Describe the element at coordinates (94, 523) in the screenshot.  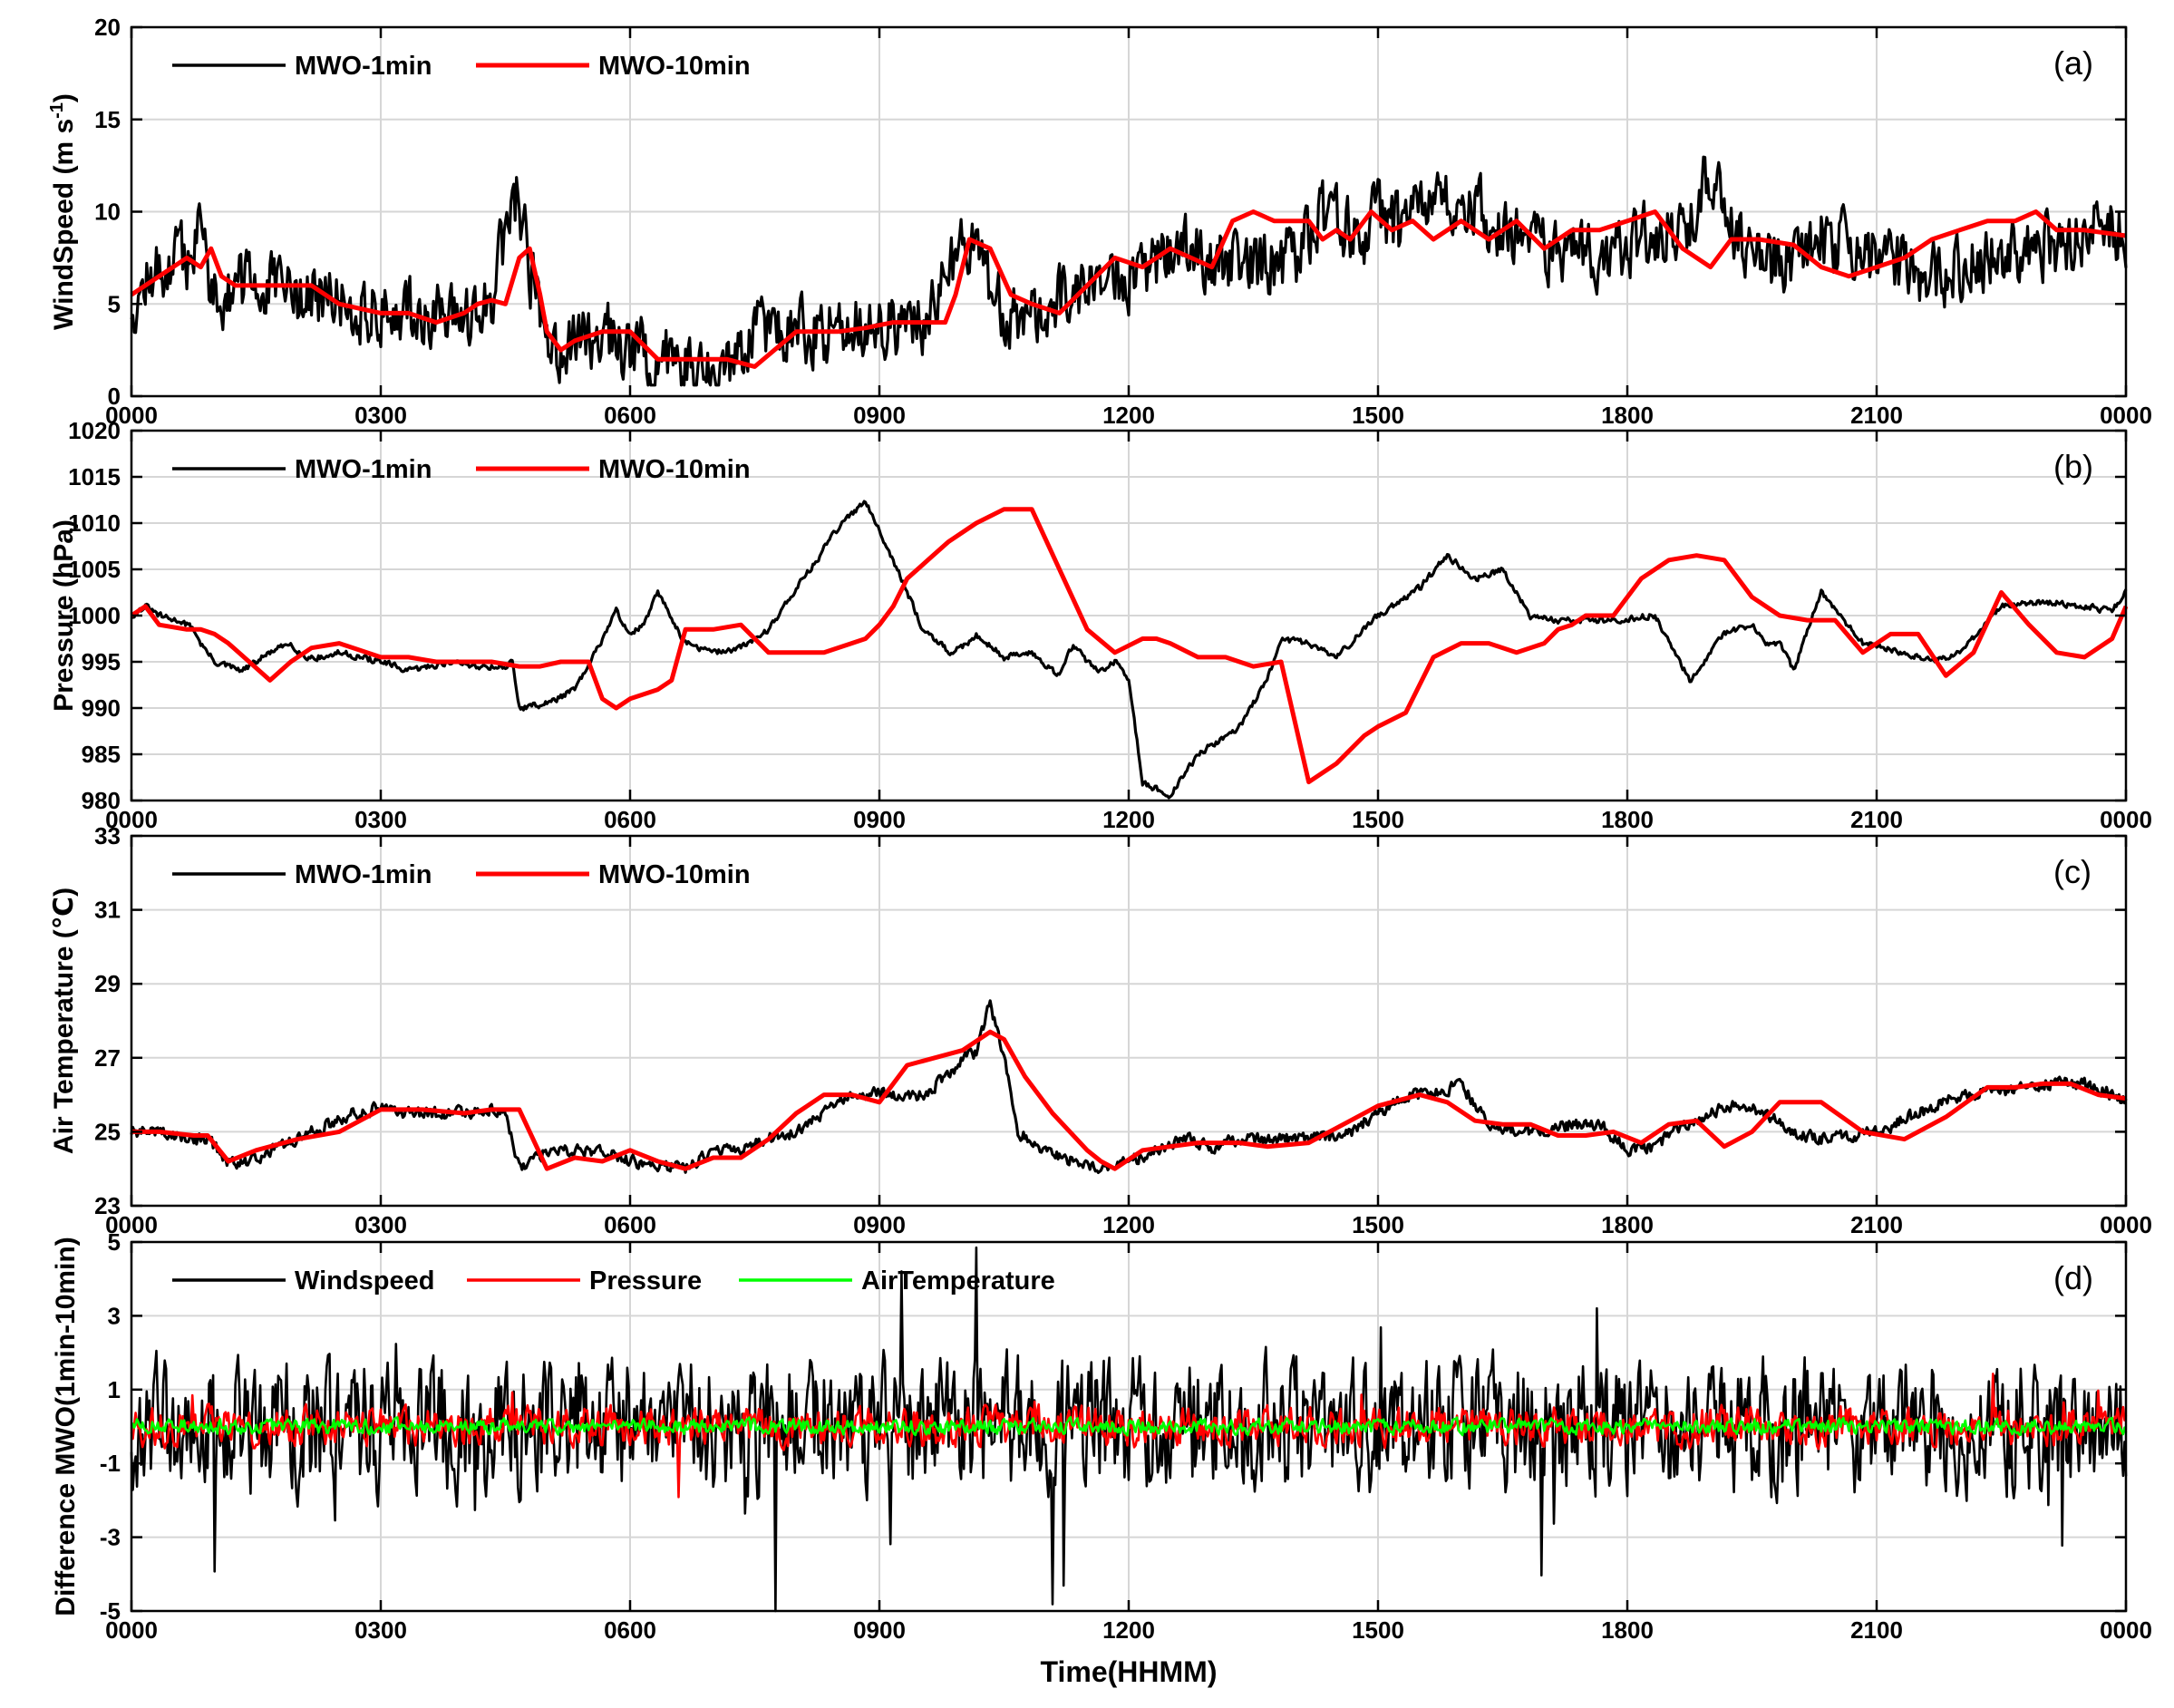
I see `y-tick-label: 1010` at that location.